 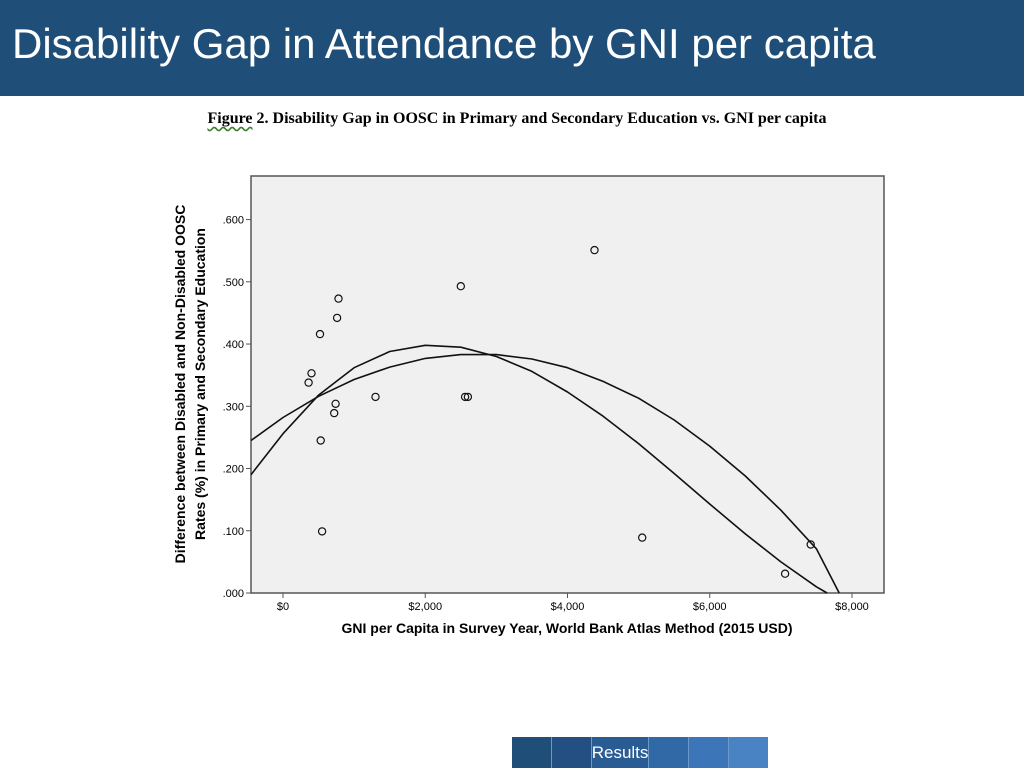 I want to click on y-tick-label: .200, so click(x=233, y=470).